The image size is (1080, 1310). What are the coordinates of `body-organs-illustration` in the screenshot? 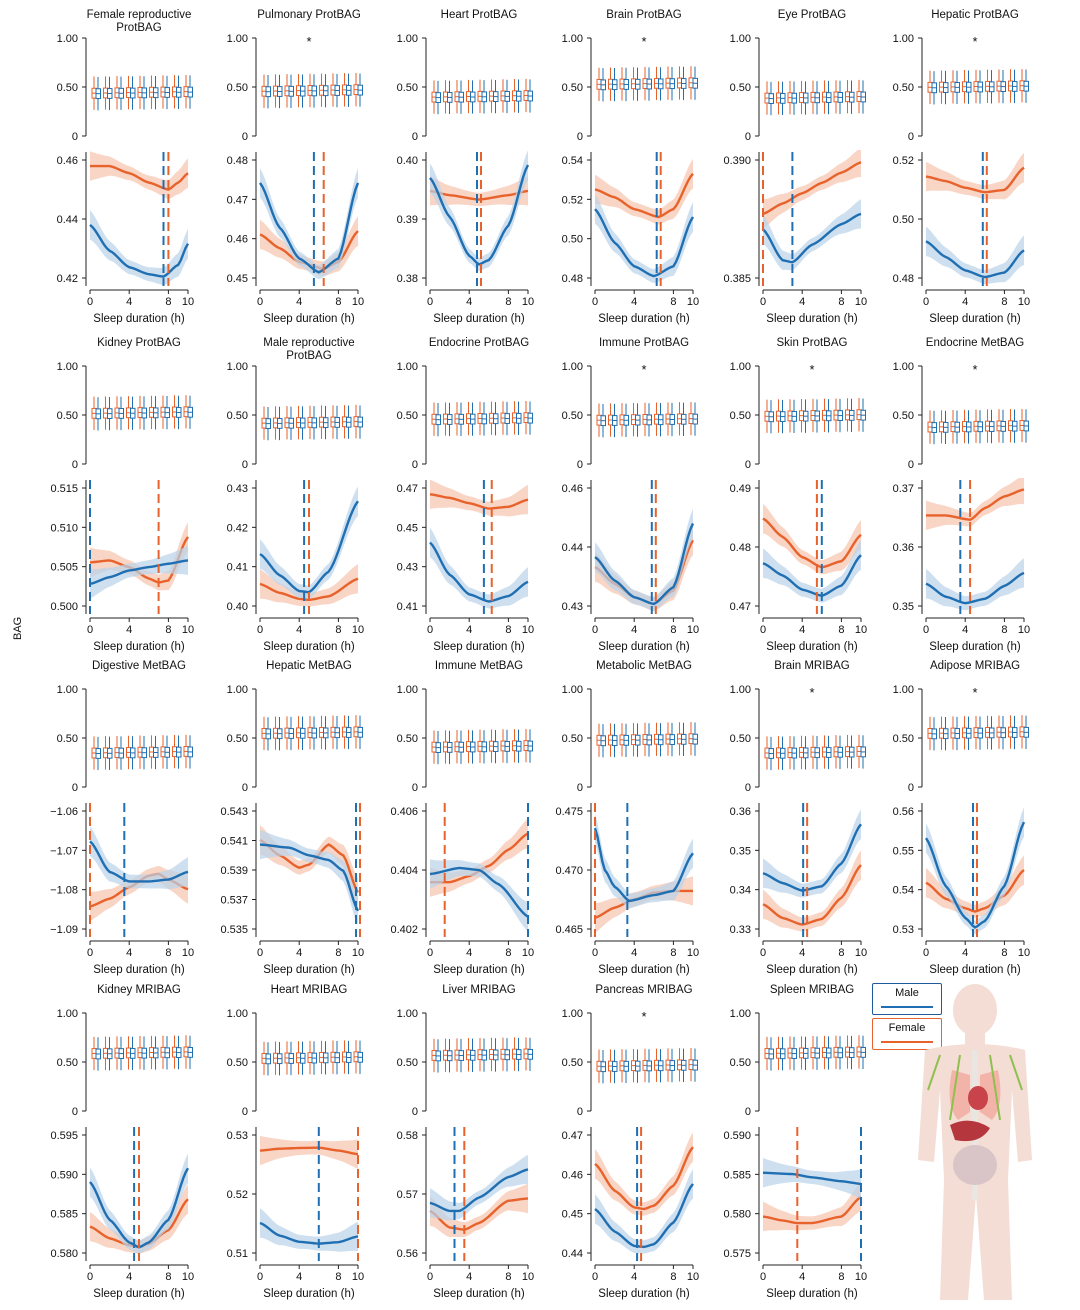 It's located at (975, 1142).